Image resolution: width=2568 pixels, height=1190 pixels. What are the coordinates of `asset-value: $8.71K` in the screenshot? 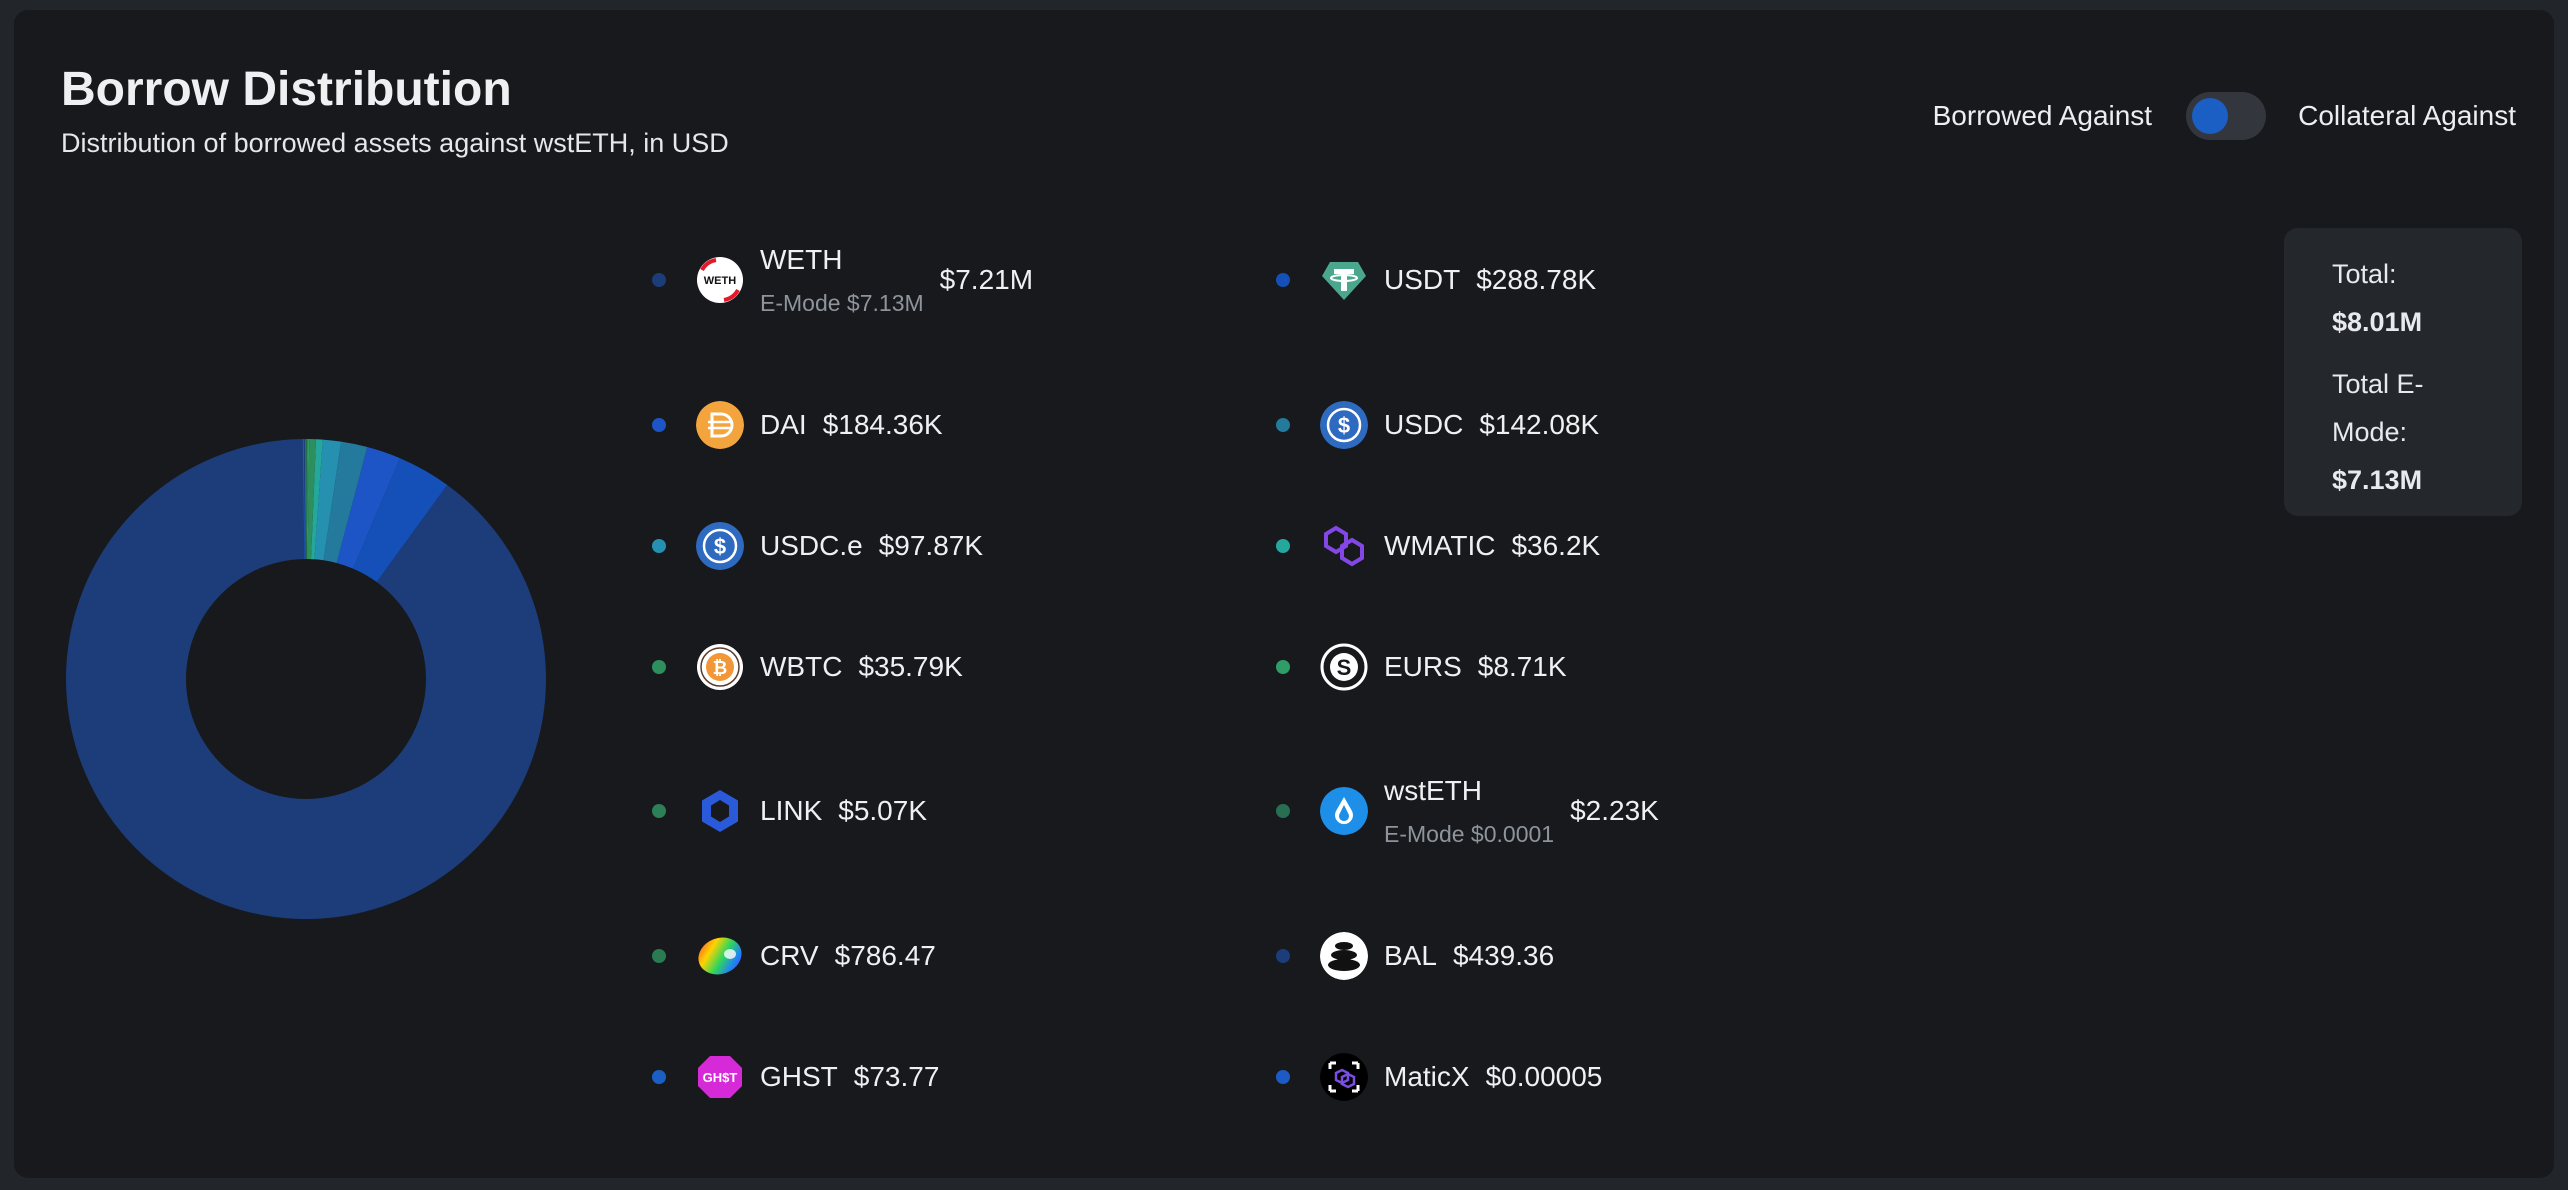 It's located at (1522, 666).